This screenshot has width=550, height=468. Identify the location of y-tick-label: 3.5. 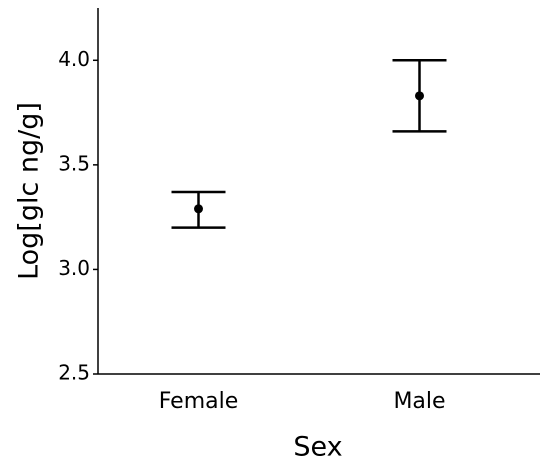
(74, 163).